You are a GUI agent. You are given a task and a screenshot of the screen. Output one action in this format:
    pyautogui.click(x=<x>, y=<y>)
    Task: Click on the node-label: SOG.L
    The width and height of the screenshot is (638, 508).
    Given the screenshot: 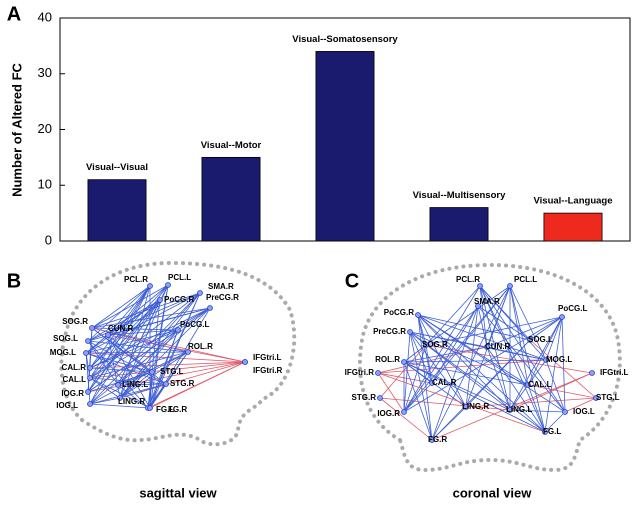 What is the action you would take?
    pyautogui.click(x=65, y=338)
    